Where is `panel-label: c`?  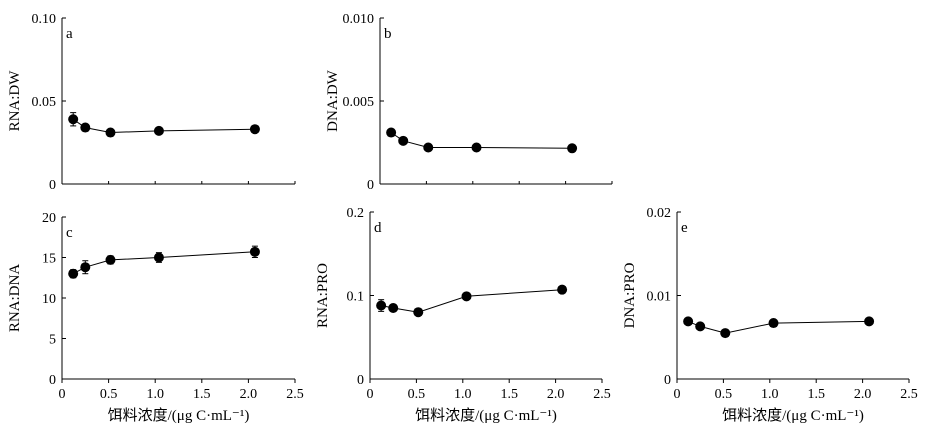 panel-label: c is located at coordinates (69, 233).